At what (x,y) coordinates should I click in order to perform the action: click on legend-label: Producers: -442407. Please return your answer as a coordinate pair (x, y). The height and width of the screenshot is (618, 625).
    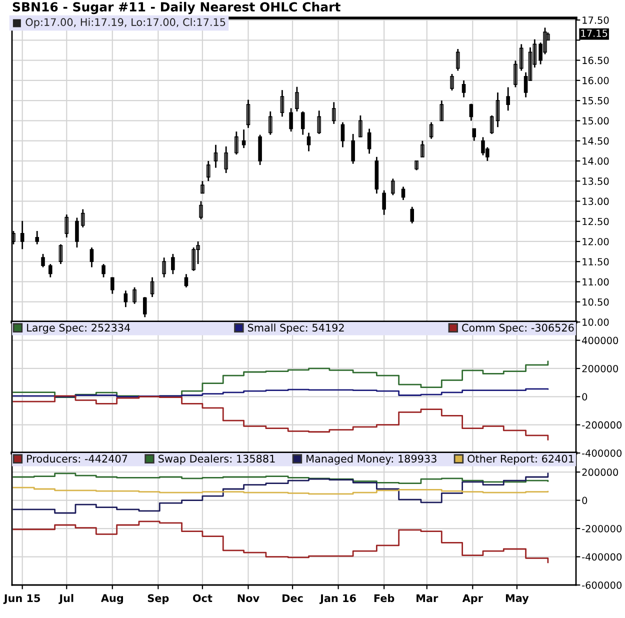
    Looking at the image, I should click on (77, 458).